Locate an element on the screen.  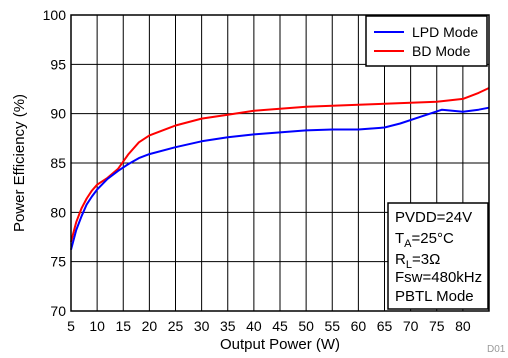
legend: LPD Mode BD Mode is located at coordinates (426, 41).